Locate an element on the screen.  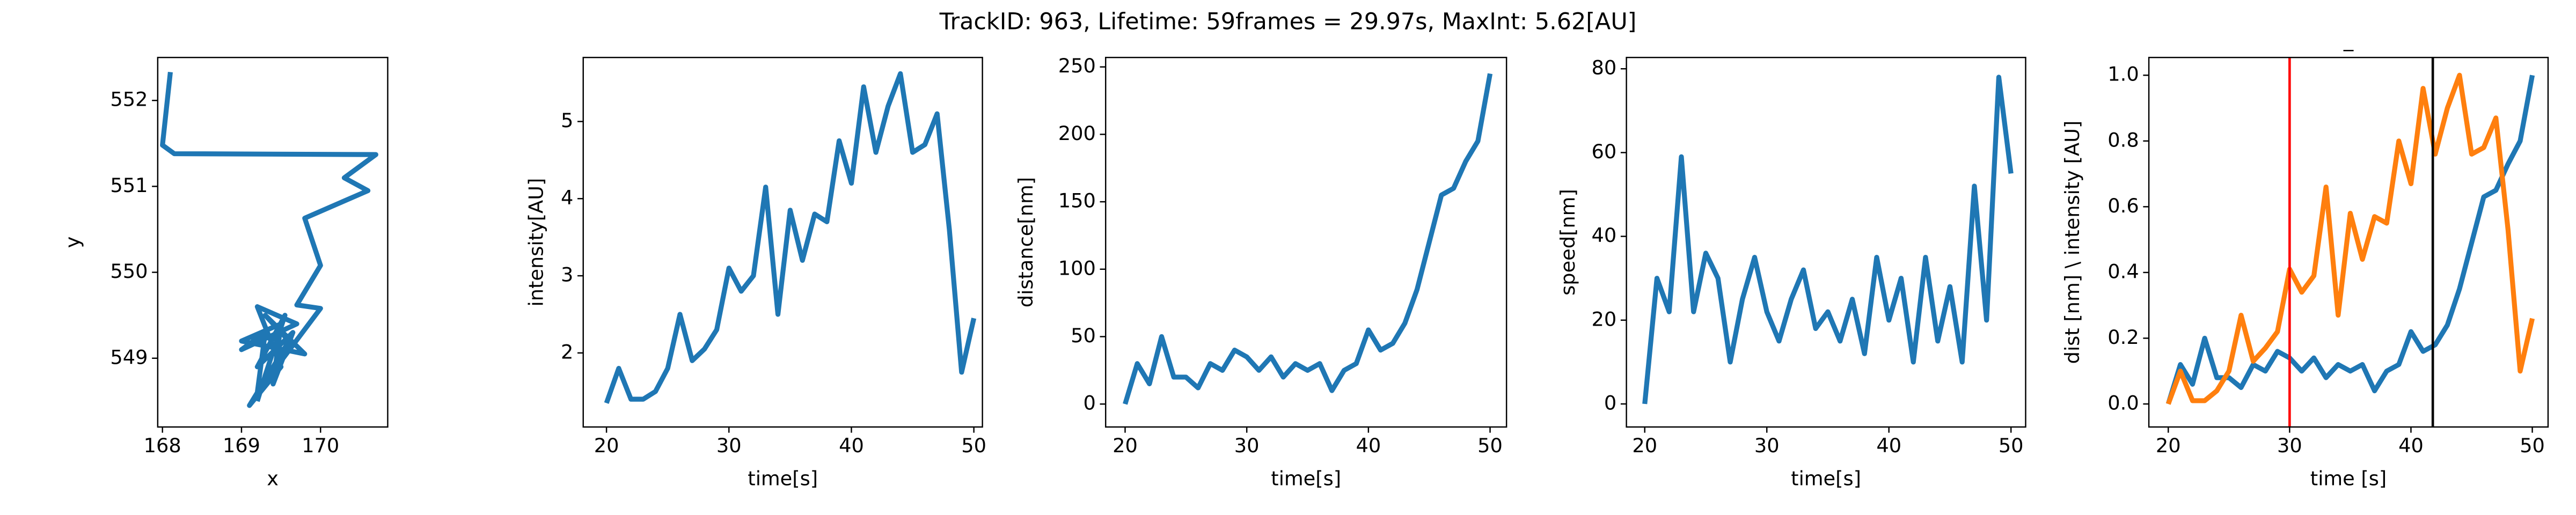
y-tick-label: 0.2 is located at coordinates (2123, 338).